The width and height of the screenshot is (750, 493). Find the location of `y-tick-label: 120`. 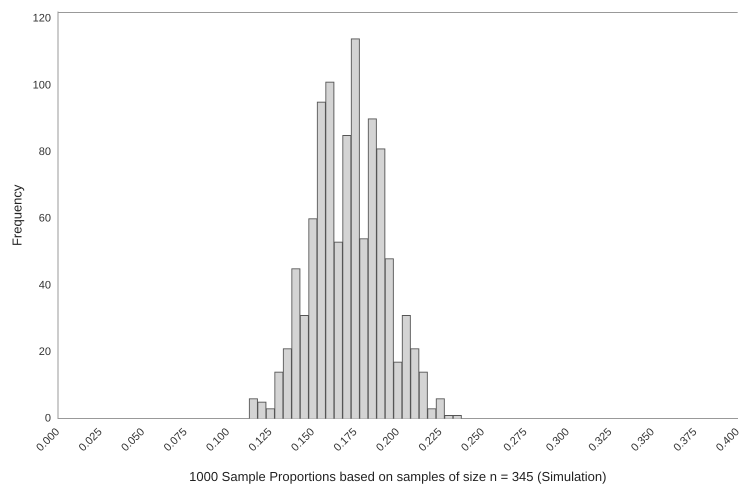

y-tick-label: 120 is located at coordinates (41, 18).